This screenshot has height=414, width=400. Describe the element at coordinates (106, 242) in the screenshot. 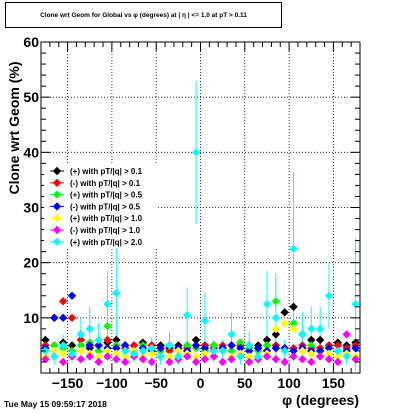

I see `legend-label: (+) with pT/|q| > 2.0` at that location.